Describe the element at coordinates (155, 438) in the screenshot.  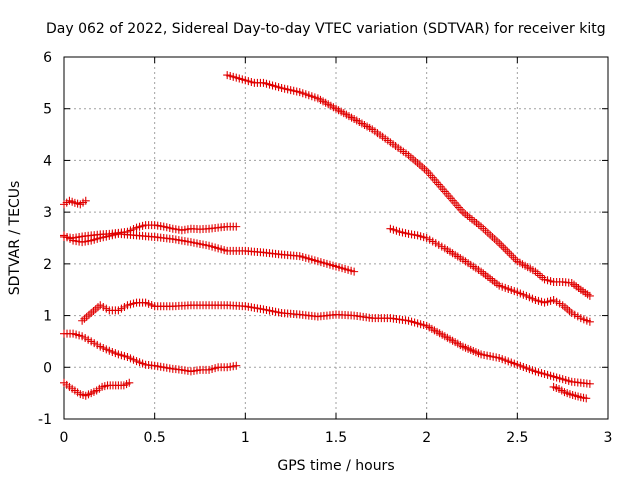
I see `x-tick-label: 0.5` at that location.